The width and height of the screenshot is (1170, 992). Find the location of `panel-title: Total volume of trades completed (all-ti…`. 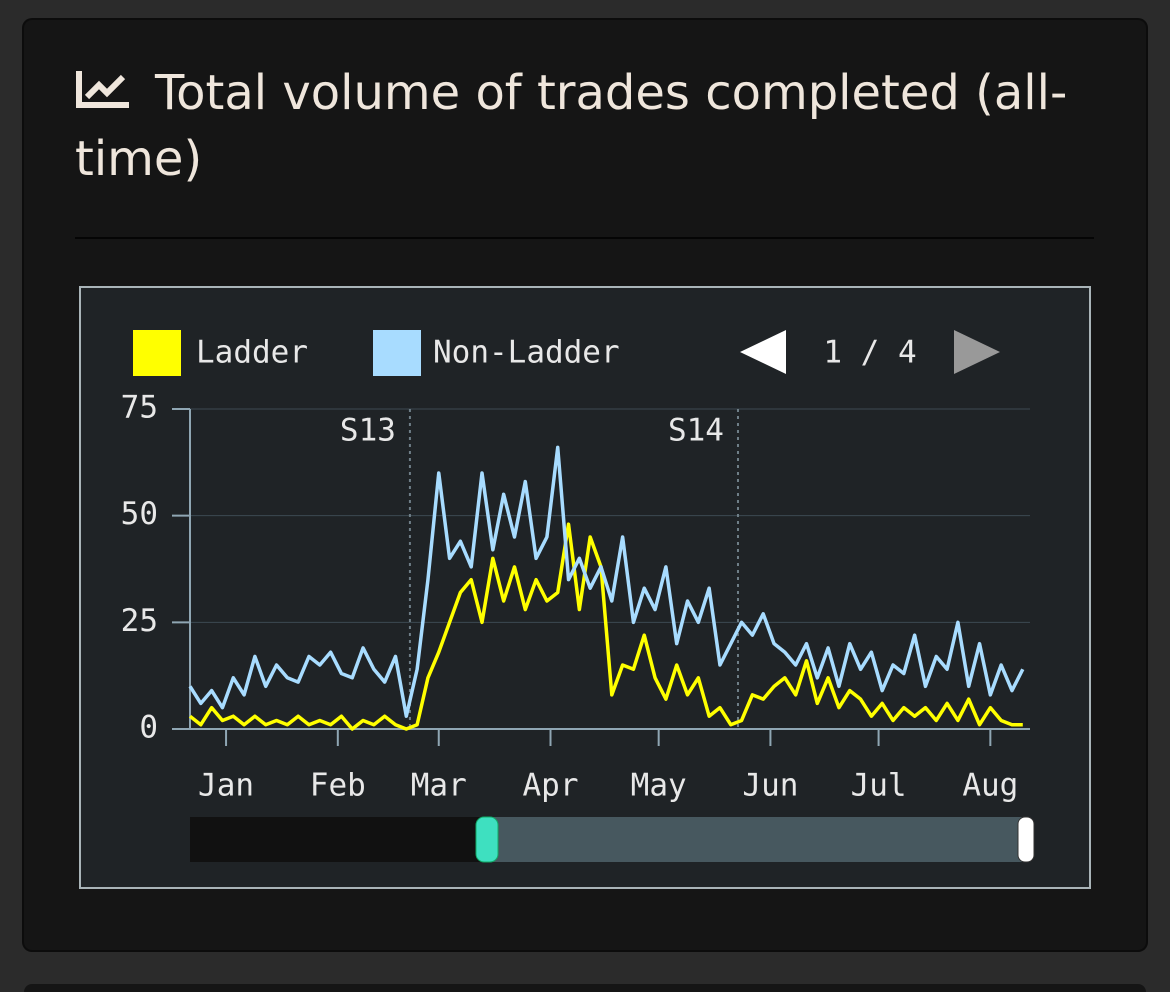

panel-title: Total volume of trades completed (all-ti… is located at coordinates (575, 126).